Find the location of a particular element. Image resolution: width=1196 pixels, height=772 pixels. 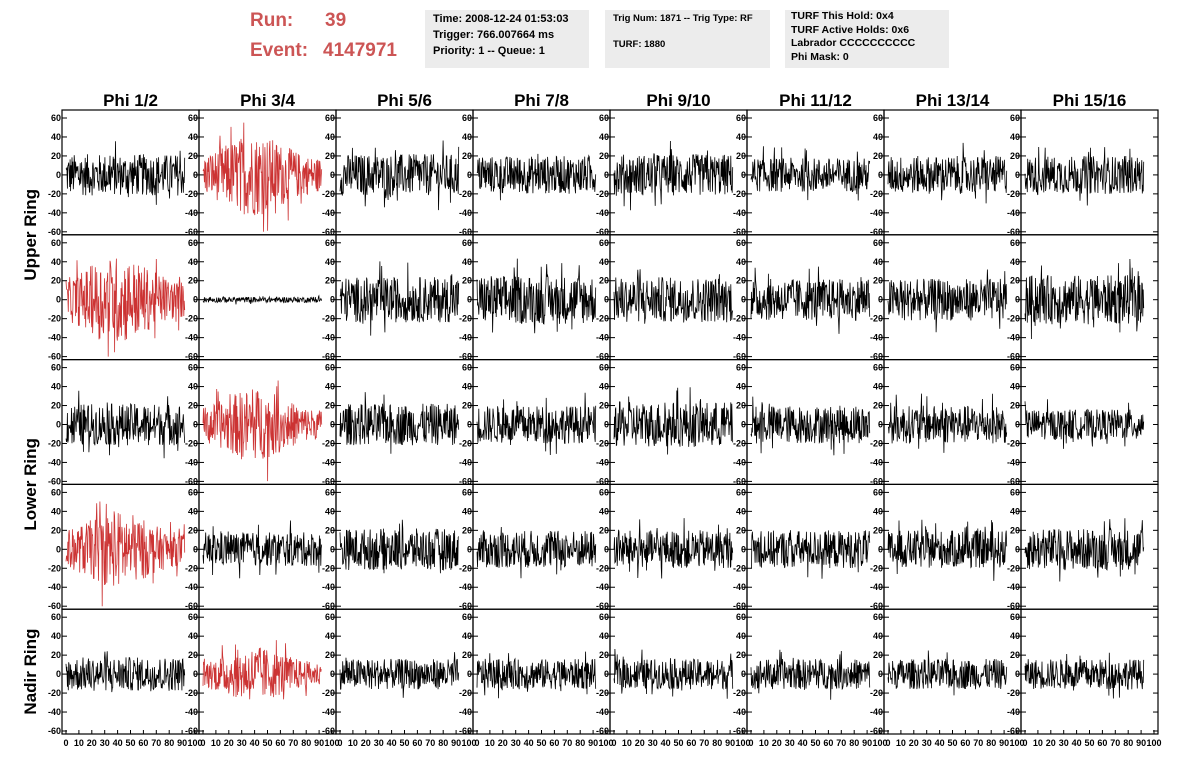

event-label: Event: is located at coordinates (279, 50).